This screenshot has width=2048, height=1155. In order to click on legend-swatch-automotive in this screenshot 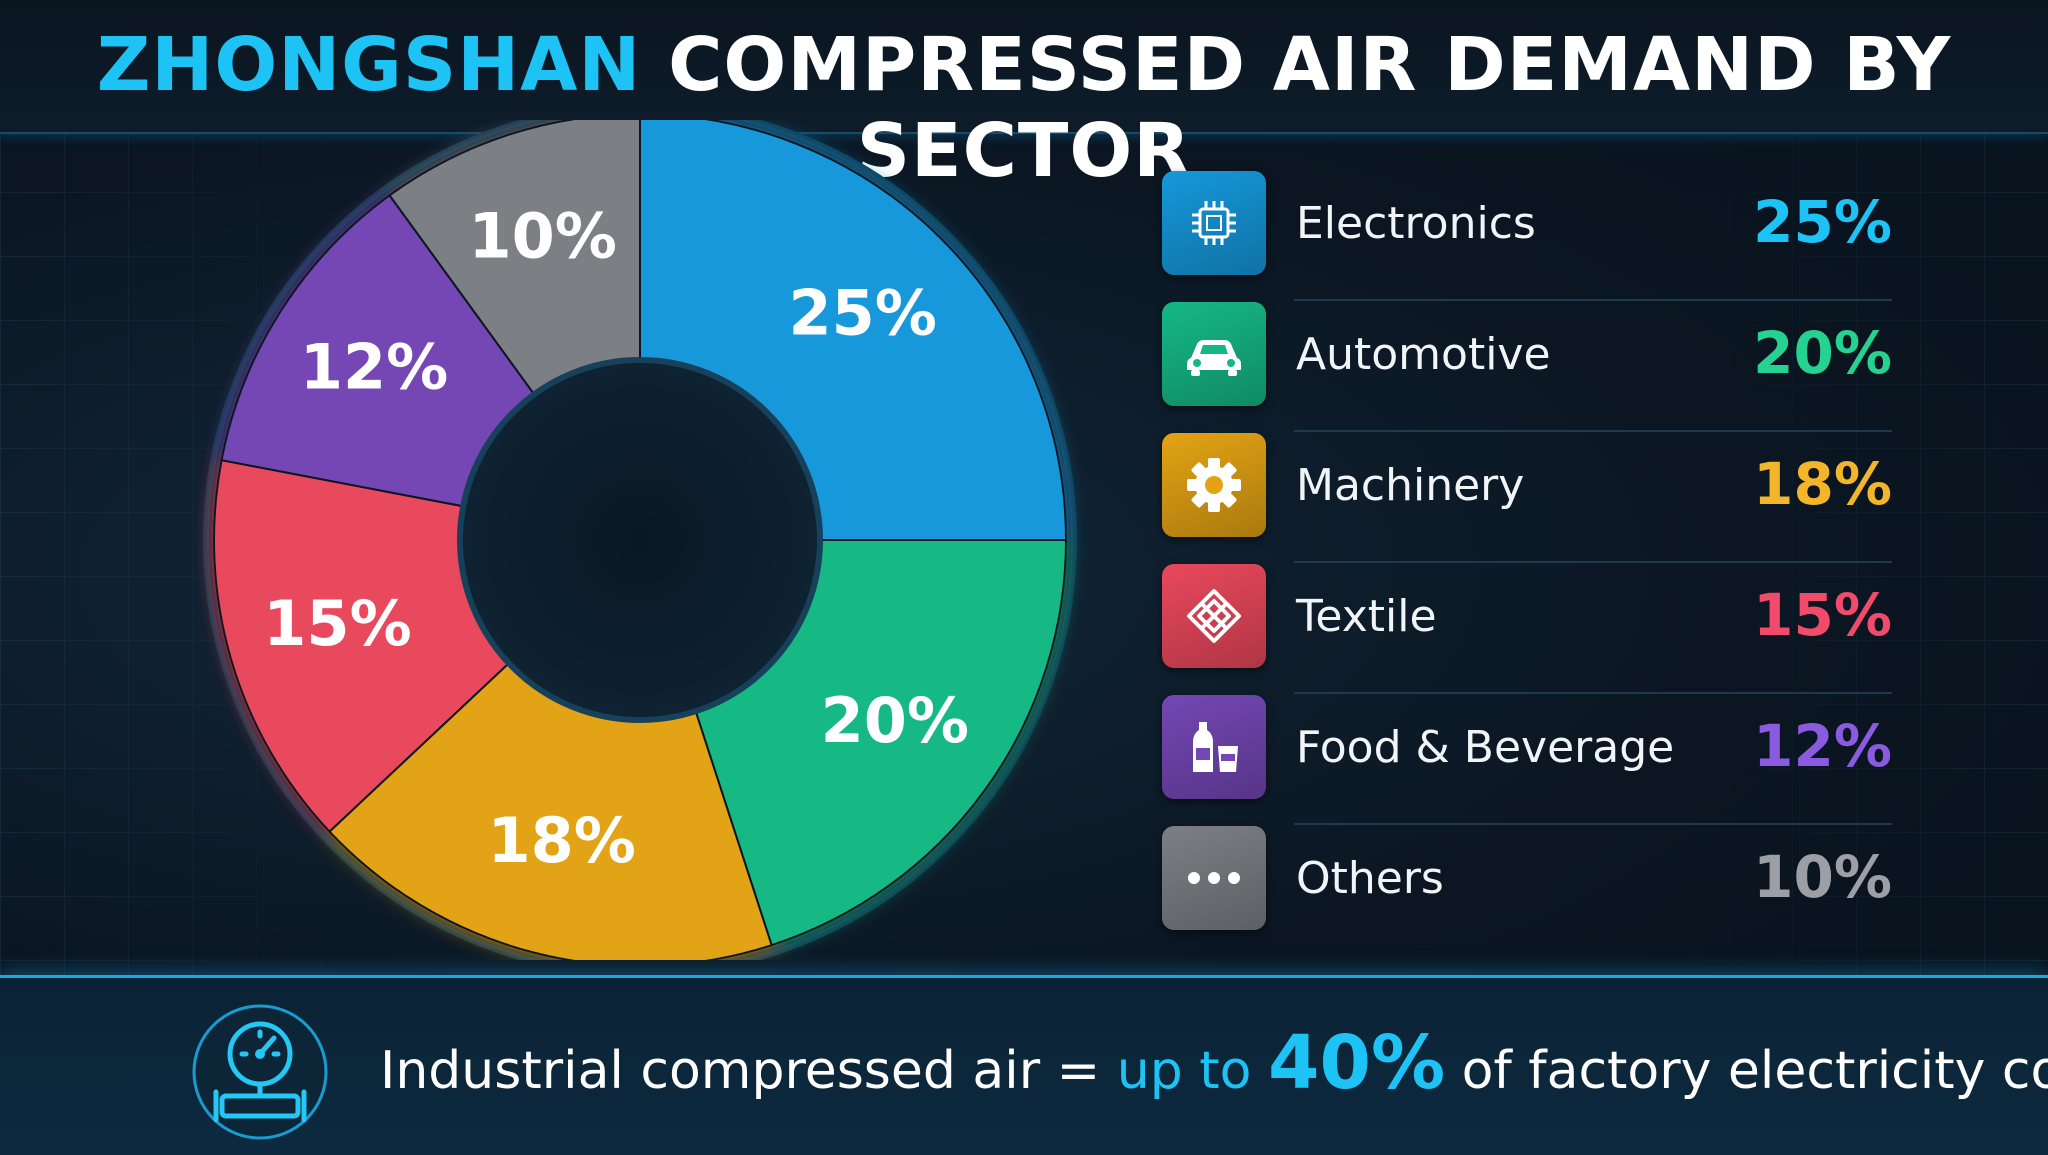, I will do `click(1214, 354)`.